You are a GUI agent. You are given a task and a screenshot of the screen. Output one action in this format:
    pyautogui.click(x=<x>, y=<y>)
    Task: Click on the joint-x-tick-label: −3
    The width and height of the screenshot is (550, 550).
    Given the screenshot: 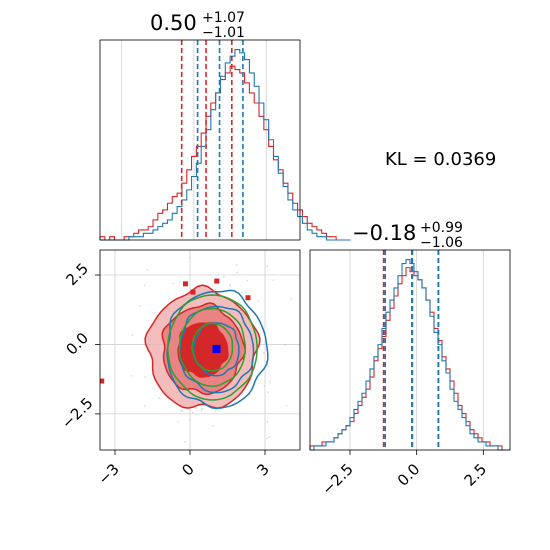 What is the action you would take?
    pyautogui.click(x=108, y=474)
    